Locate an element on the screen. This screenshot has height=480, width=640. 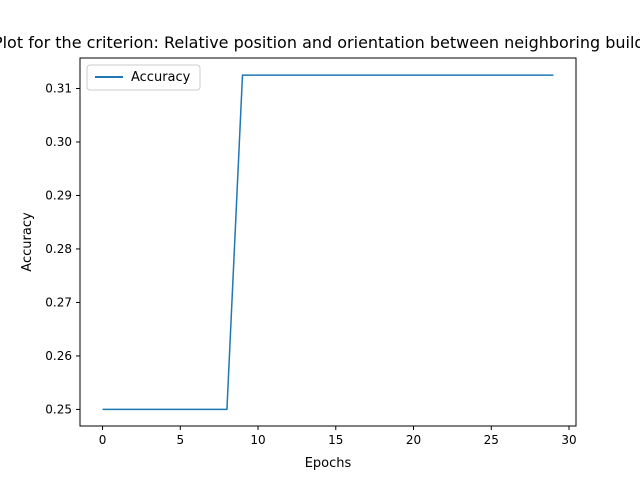
y-axis-label: Accuracy is located at coordinates (27, 242).